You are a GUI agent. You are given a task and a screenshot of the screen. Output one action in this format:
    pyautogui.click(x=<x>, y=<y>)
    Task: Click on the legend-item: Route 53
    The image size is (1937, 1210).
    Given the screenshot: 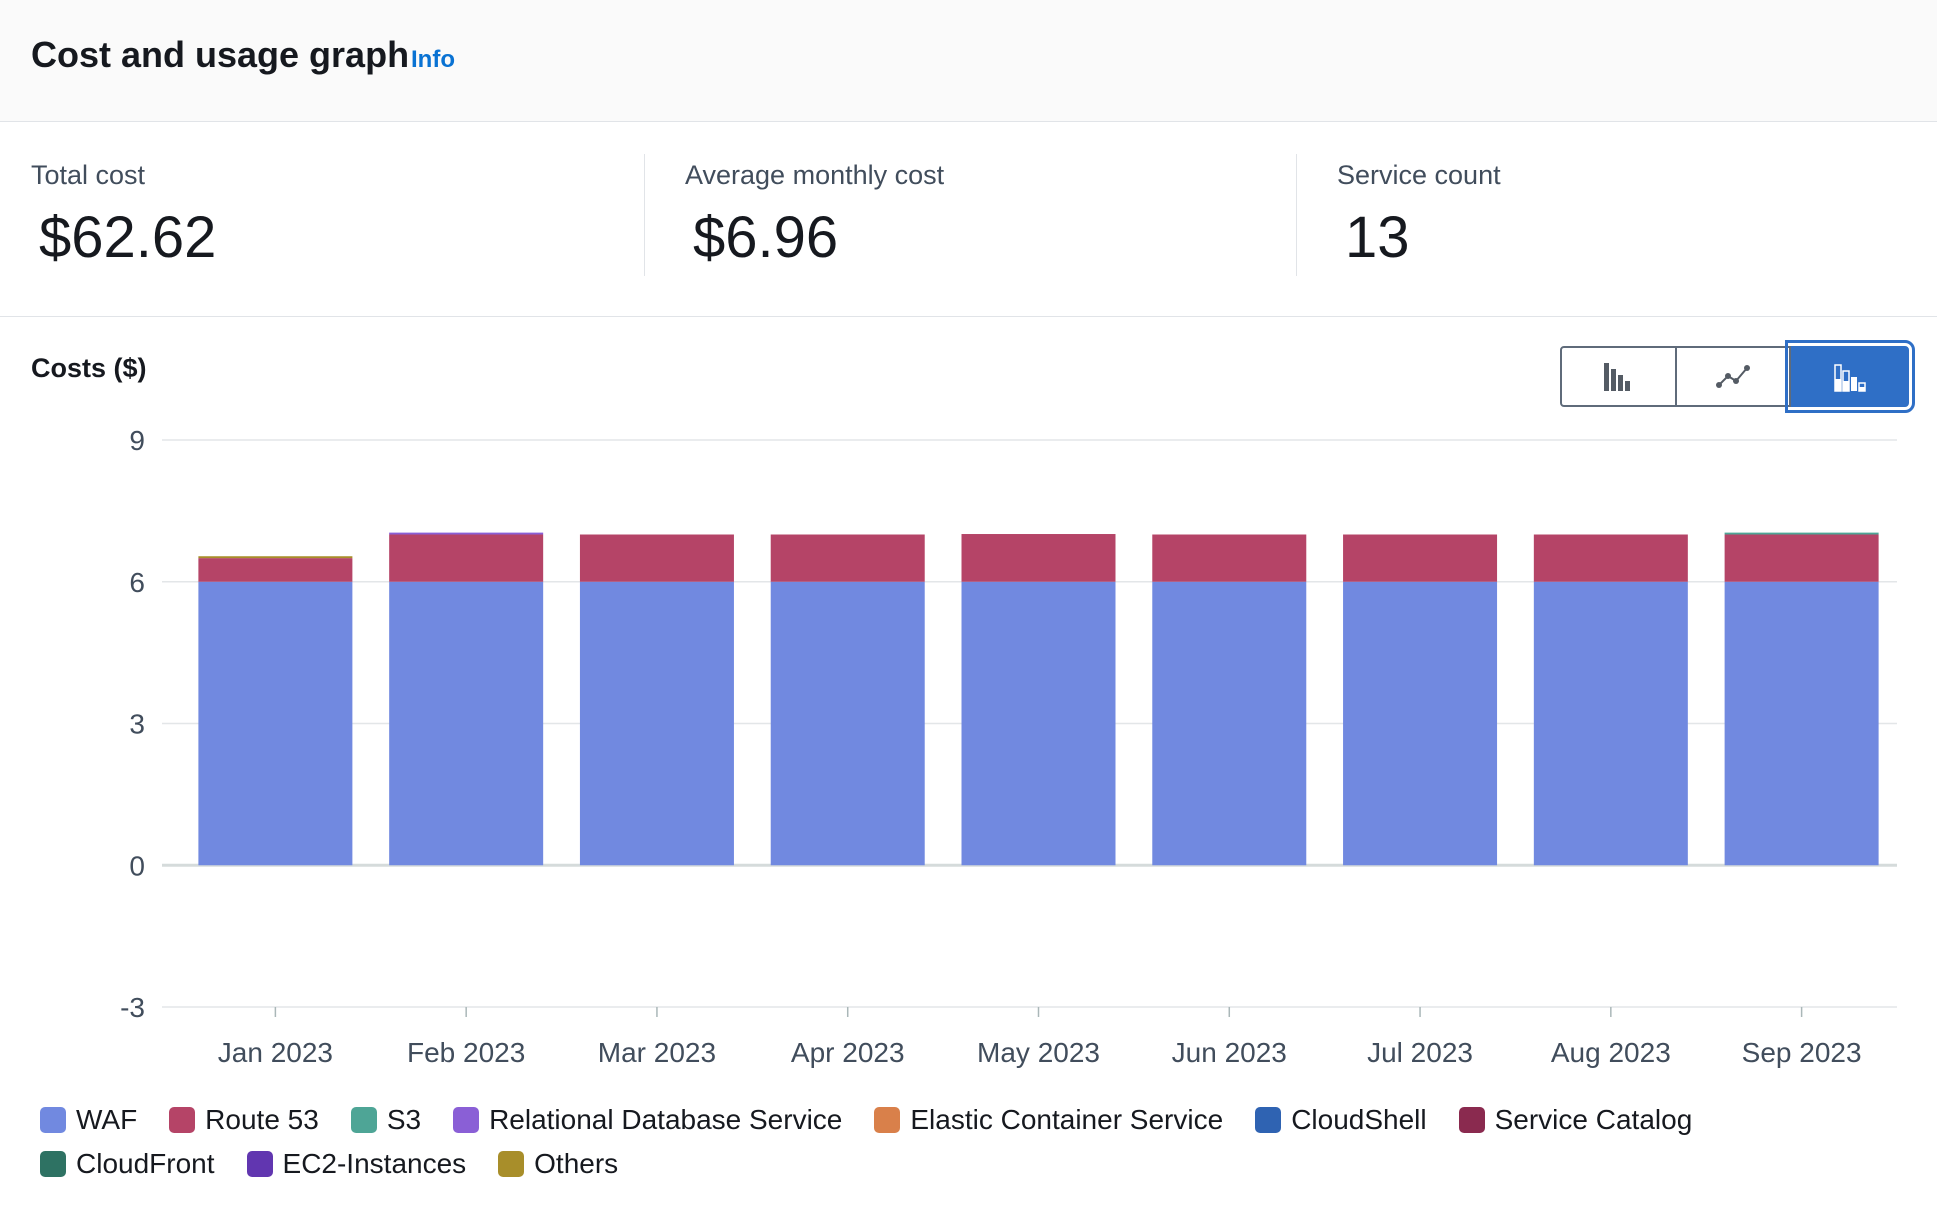 What is the action you would take?
    pyautogui.click(x=244, y=1120)
    